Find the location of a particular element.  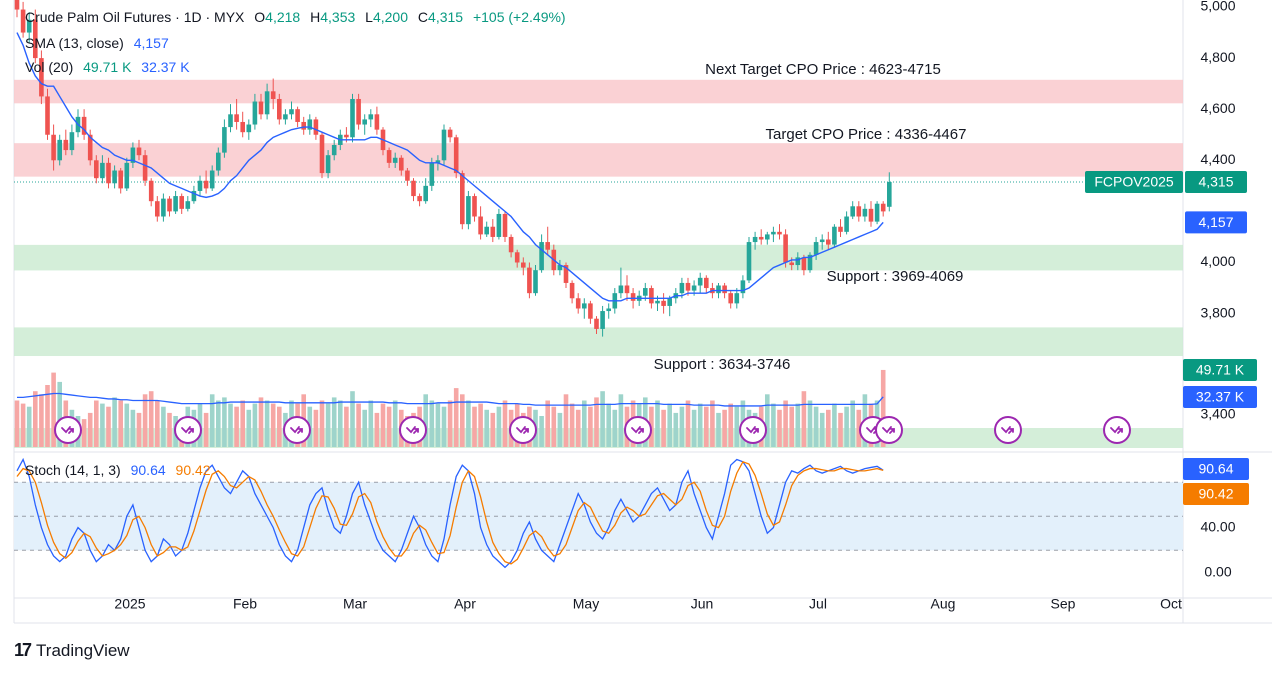

legend-stoch-row: Stoch (14, 1, 3) 90.64 90.42 is located at coordinates (118, 470).